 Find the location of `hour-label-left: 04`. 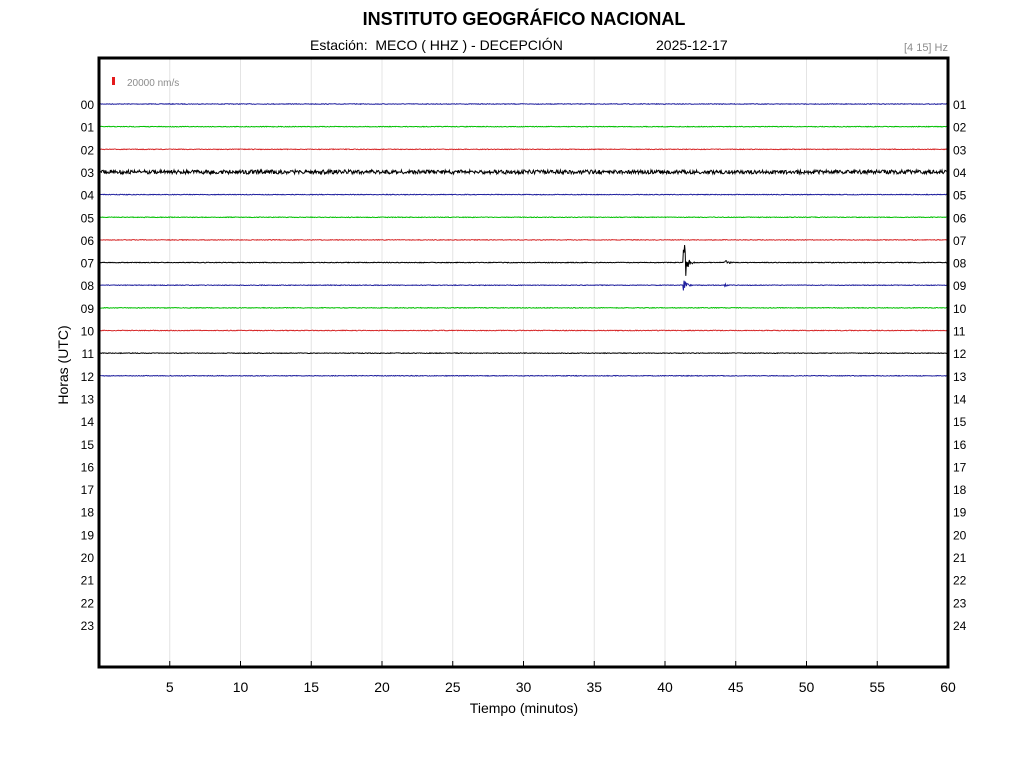

hour-label-left: 04 is located at coordinates (88, 196).